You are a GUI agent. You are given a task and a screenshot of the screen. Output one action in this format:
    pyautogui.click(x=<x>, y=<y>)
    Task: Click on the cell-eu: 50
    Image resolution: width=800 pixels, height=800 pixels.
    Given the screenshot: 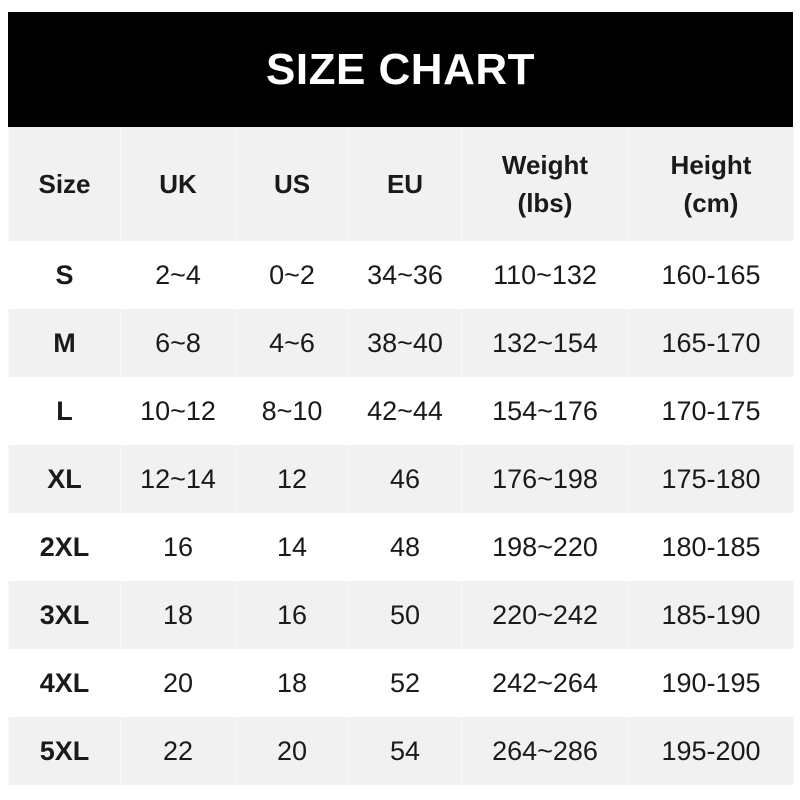 What is the action you would take?
    pyautogui.click(x=405, y=615)
    